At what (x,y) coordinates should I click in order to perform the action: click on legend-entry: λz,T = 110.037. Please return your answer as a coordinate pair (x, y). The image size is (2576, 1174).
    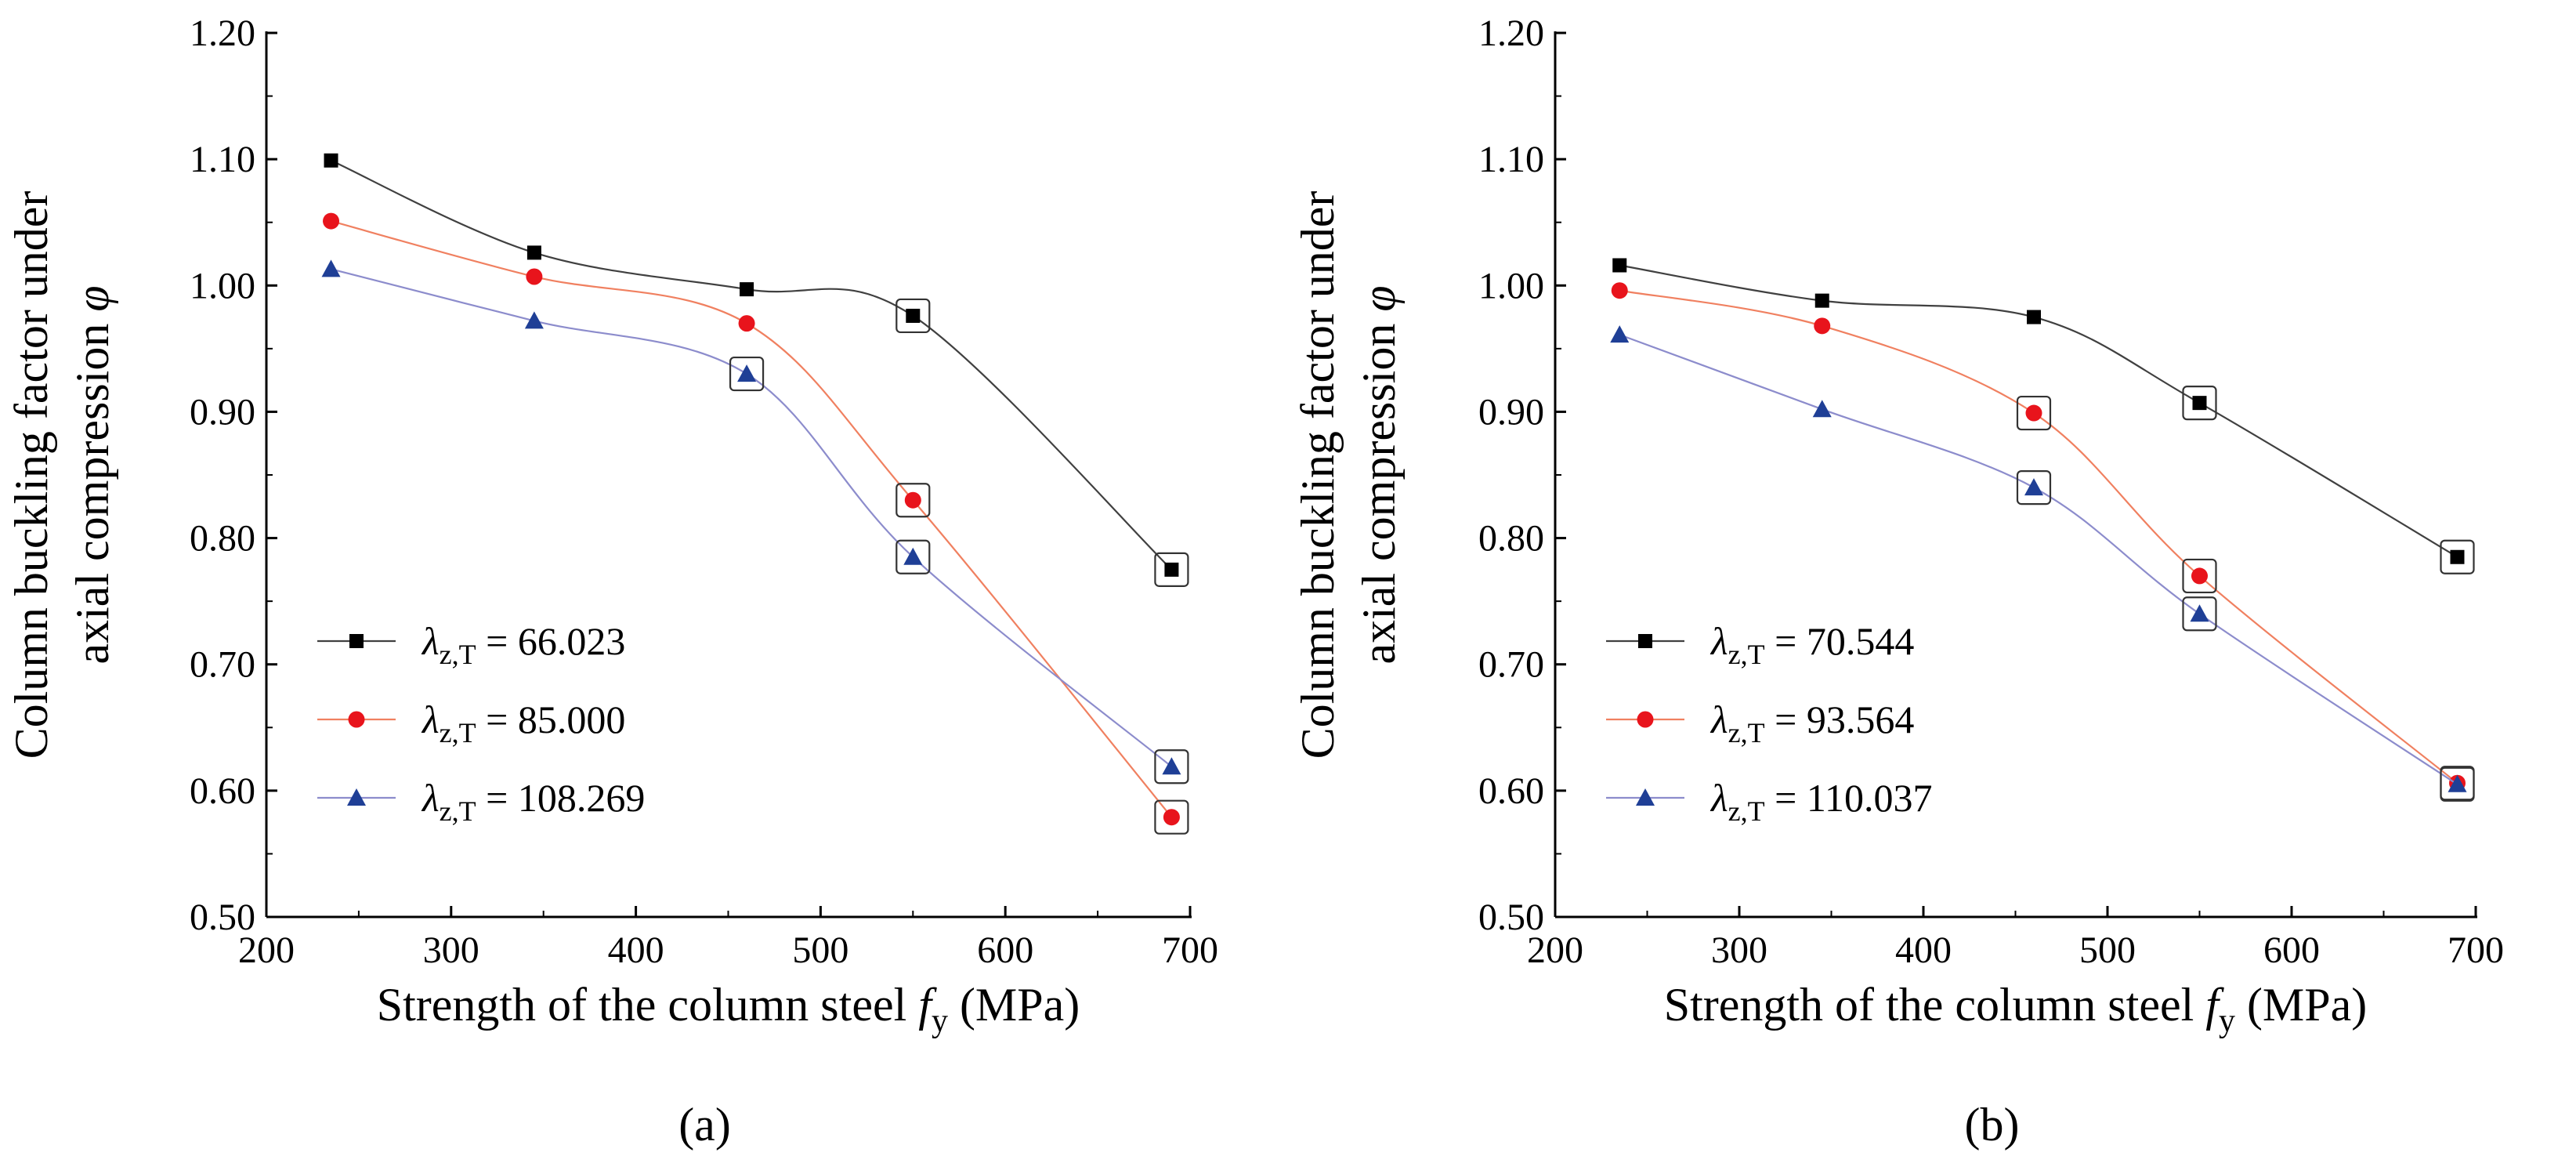
    Looking at the image, I should click on (1821, 801).